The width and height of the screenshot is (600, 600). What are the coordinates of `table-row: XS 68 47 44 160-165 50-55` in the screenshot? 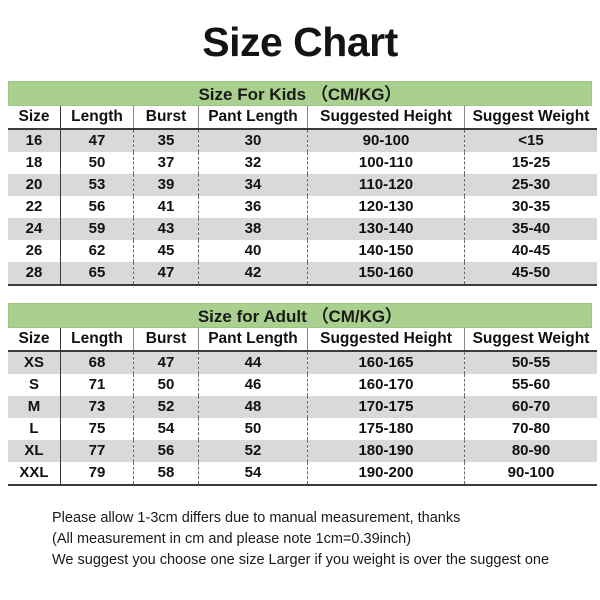 It's located at (302, 362).